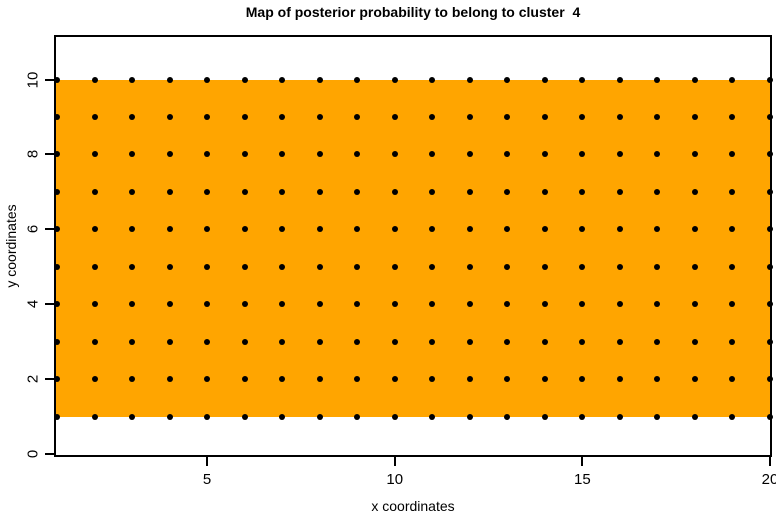 The height and width of the screenshot is (518, 776). What do you see at coordinates (33, 304) in the screenshot?
I see `y-axis-tick-label: 4` at bounding box center [33, 304].